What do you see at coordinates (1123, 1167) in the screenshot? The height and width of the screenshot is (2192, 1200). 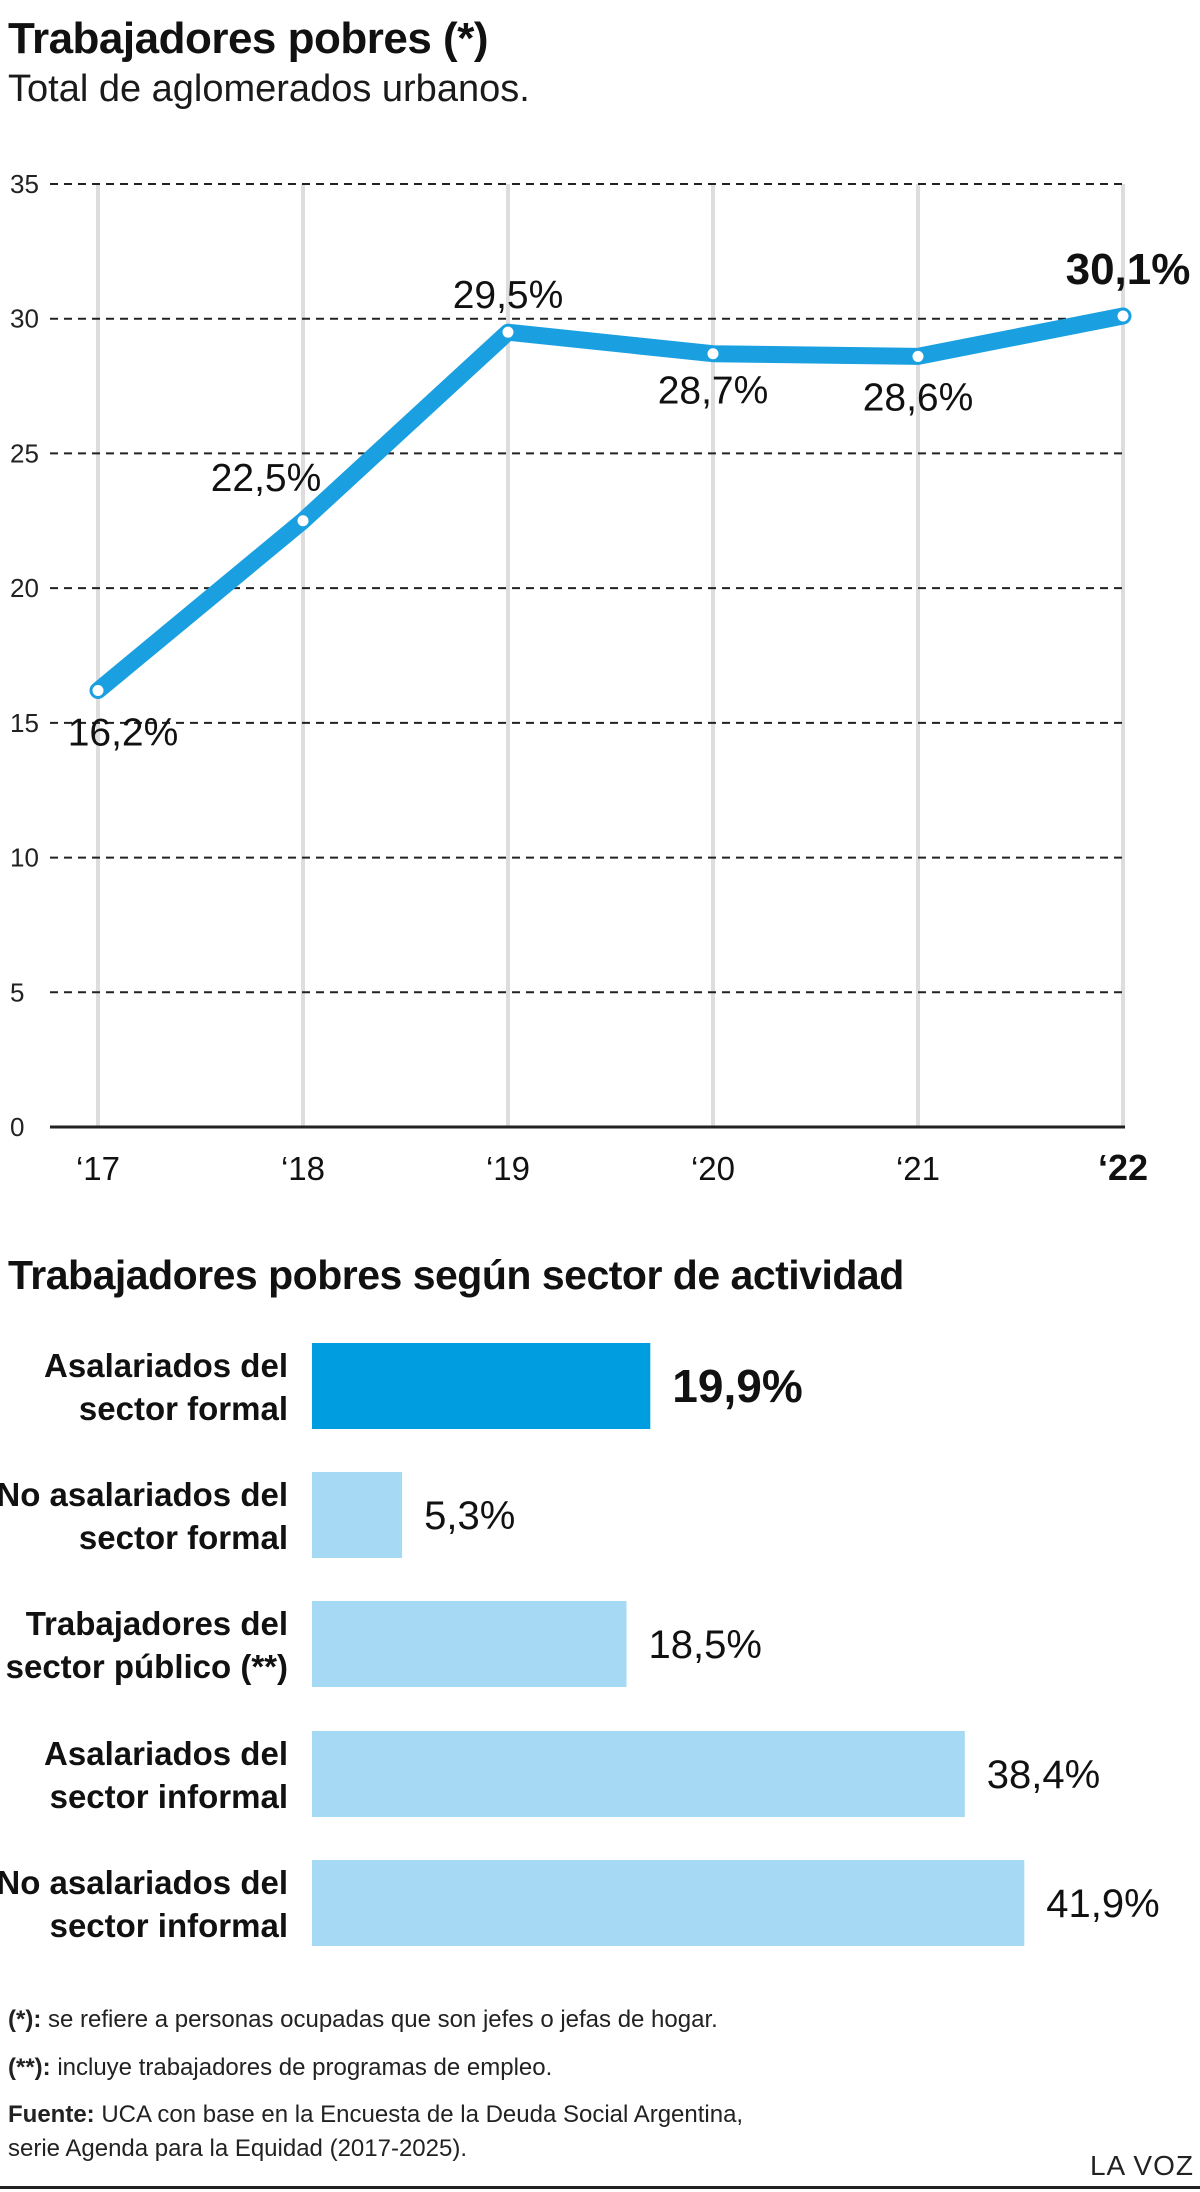 I see `x-tick-label: ‘22` at bounding box center [1123, 1167].